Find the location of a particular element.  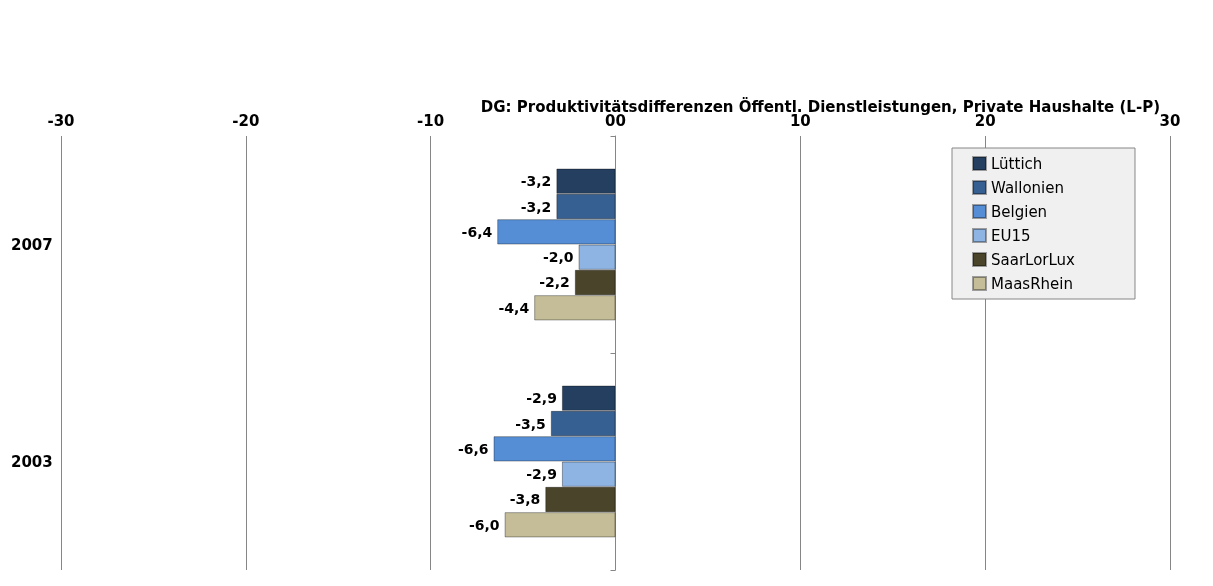

x-tick-label: -20 is located at coordinates (246, 120).